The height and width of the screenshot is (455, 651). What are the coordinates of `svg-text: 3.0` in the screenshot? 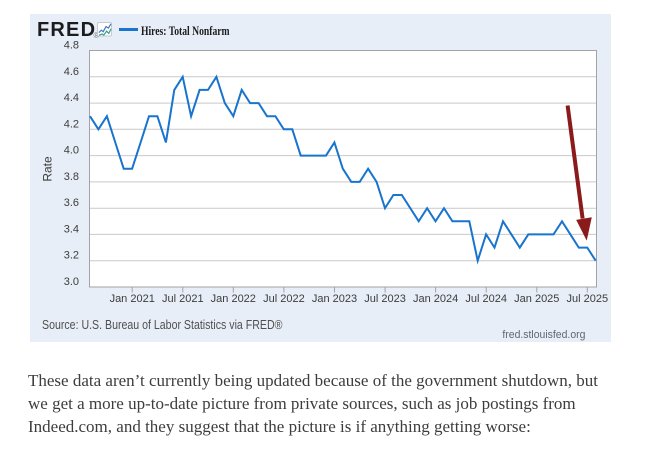 It's located at (71, 282).